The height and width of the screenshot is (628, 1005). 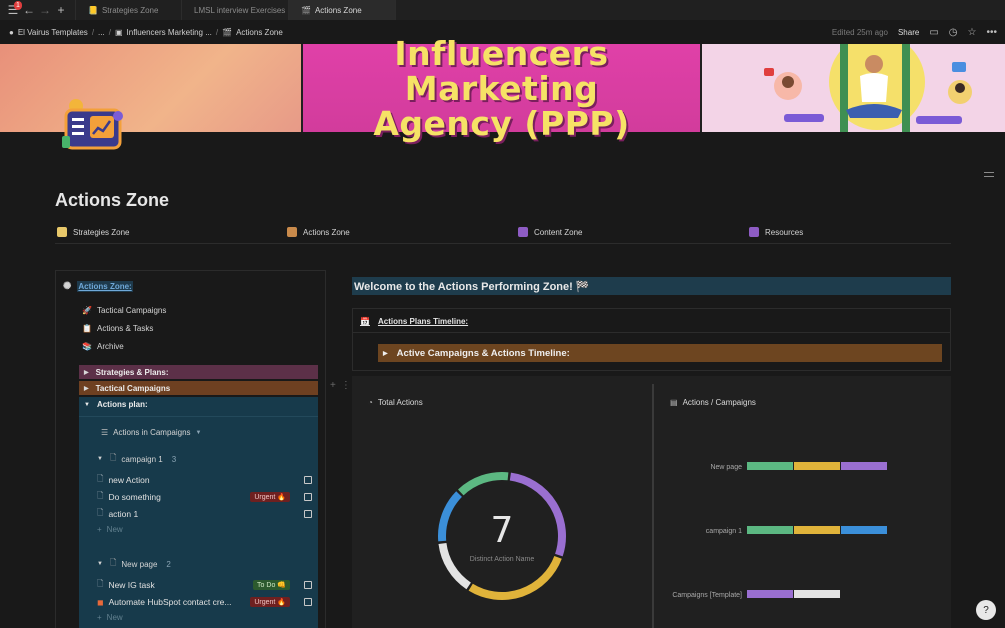 What do you see at coordinates (103, 346) in the screenshot?
I see `link-archive: 📚 Archive` at bounding box center [103, 346].